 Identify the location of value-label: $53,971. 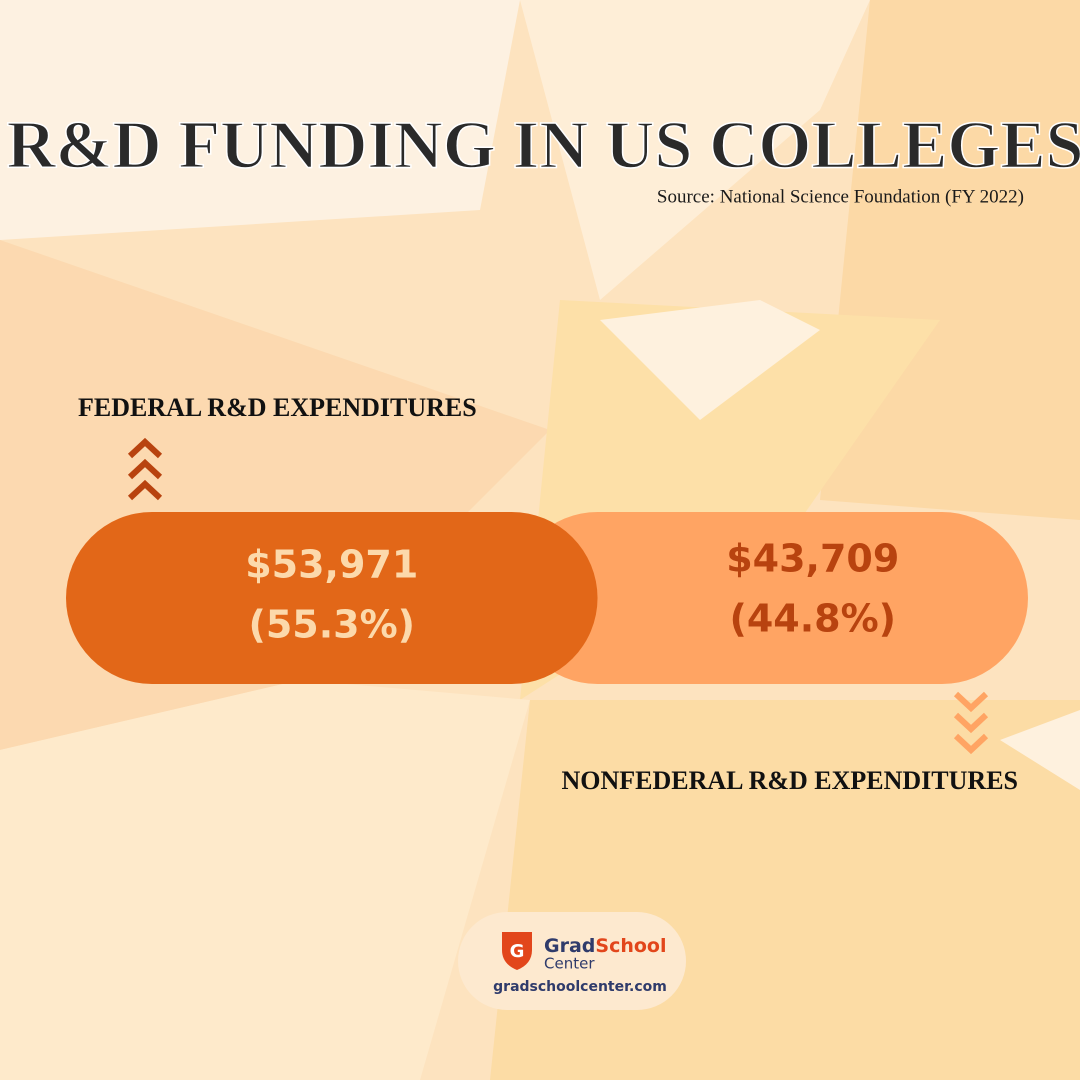
(331, 565).